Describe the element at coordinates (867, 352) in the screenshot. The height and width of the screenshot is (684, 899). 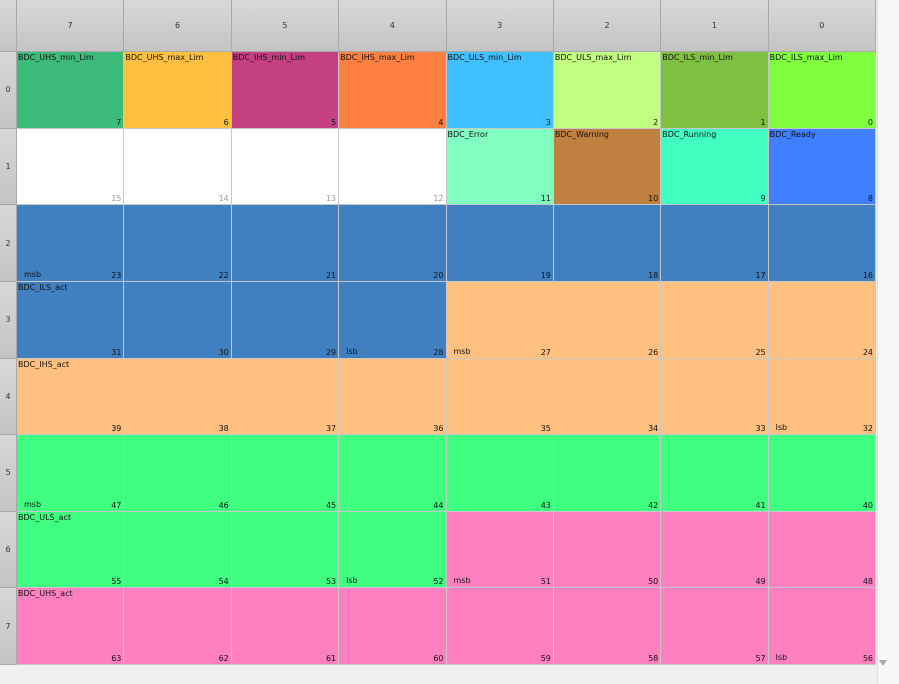
I see `bit-number: 24` at that location.